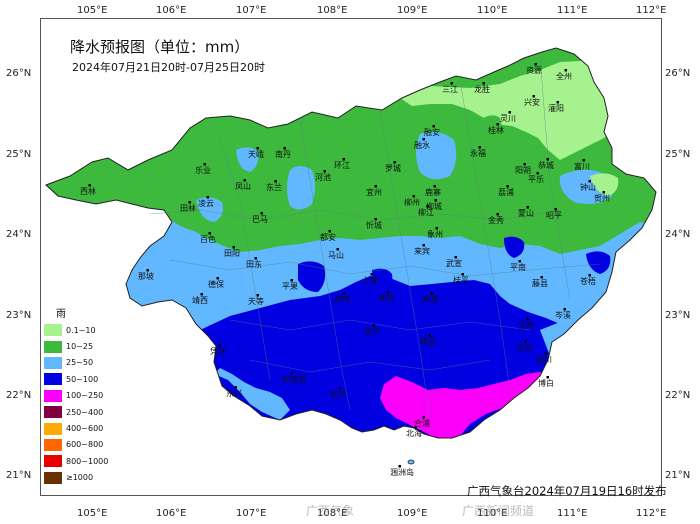 The image size is (700, 524). I want to click on lon-tick-top: 110°E, so click(492, 10).